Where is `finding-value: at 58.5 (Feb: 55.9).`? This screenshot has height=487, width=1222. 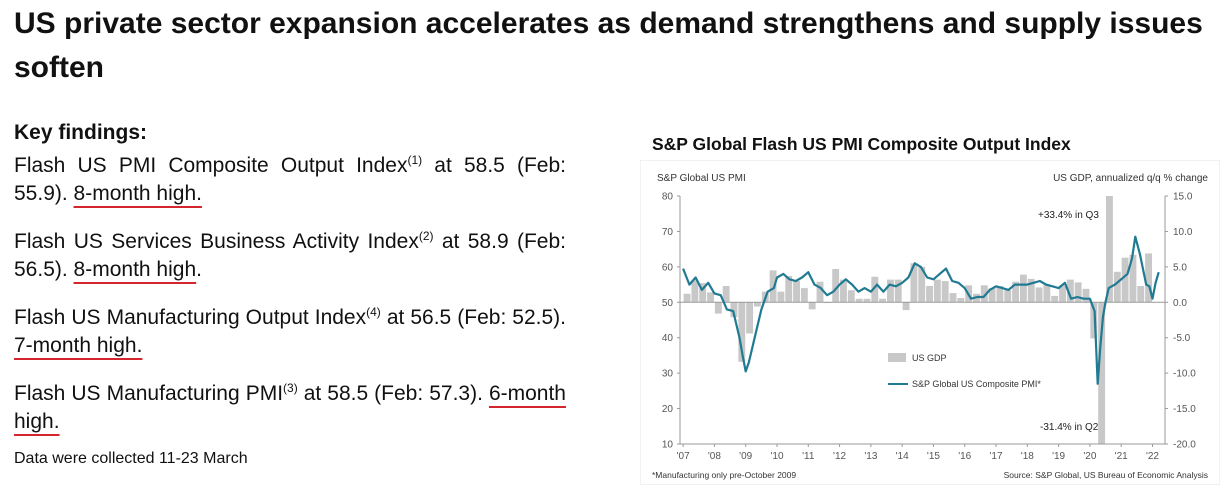 finding-value: at 58.5 (Feb: 55.9). is located at coordinates (290, 179).